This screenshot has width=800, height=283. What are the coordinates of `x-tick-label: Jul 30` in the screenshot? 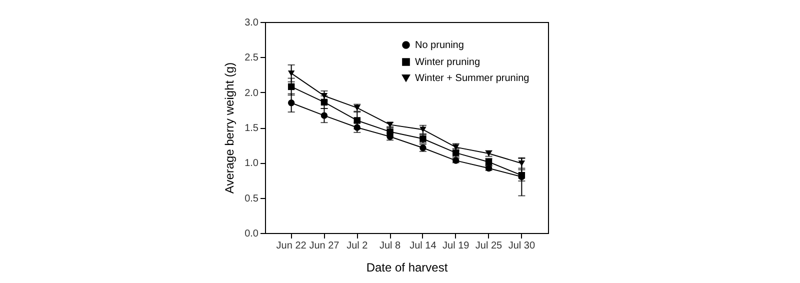 It's located at (522, 246).